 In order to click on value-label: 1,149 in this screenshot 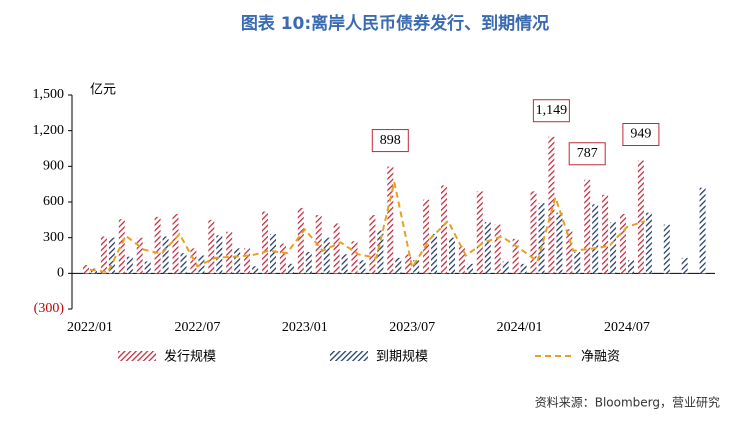, I will do `click(552, 110)`.